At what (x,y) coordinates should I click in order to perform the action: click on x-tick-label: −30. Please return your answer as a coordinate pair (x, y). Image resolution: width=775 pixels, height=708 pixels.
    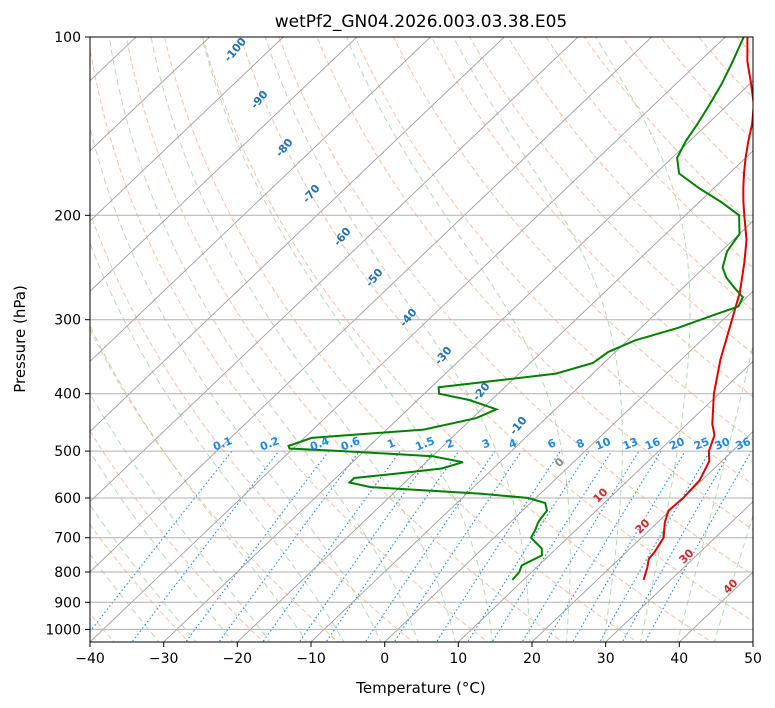
    Looking at the image, I should click on (164, 659).